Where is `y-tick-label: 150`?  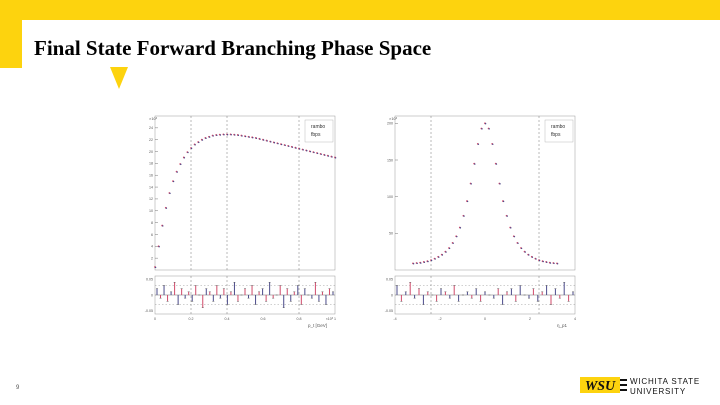
y-tick-label: 150 is located at coordinates (390, 160).